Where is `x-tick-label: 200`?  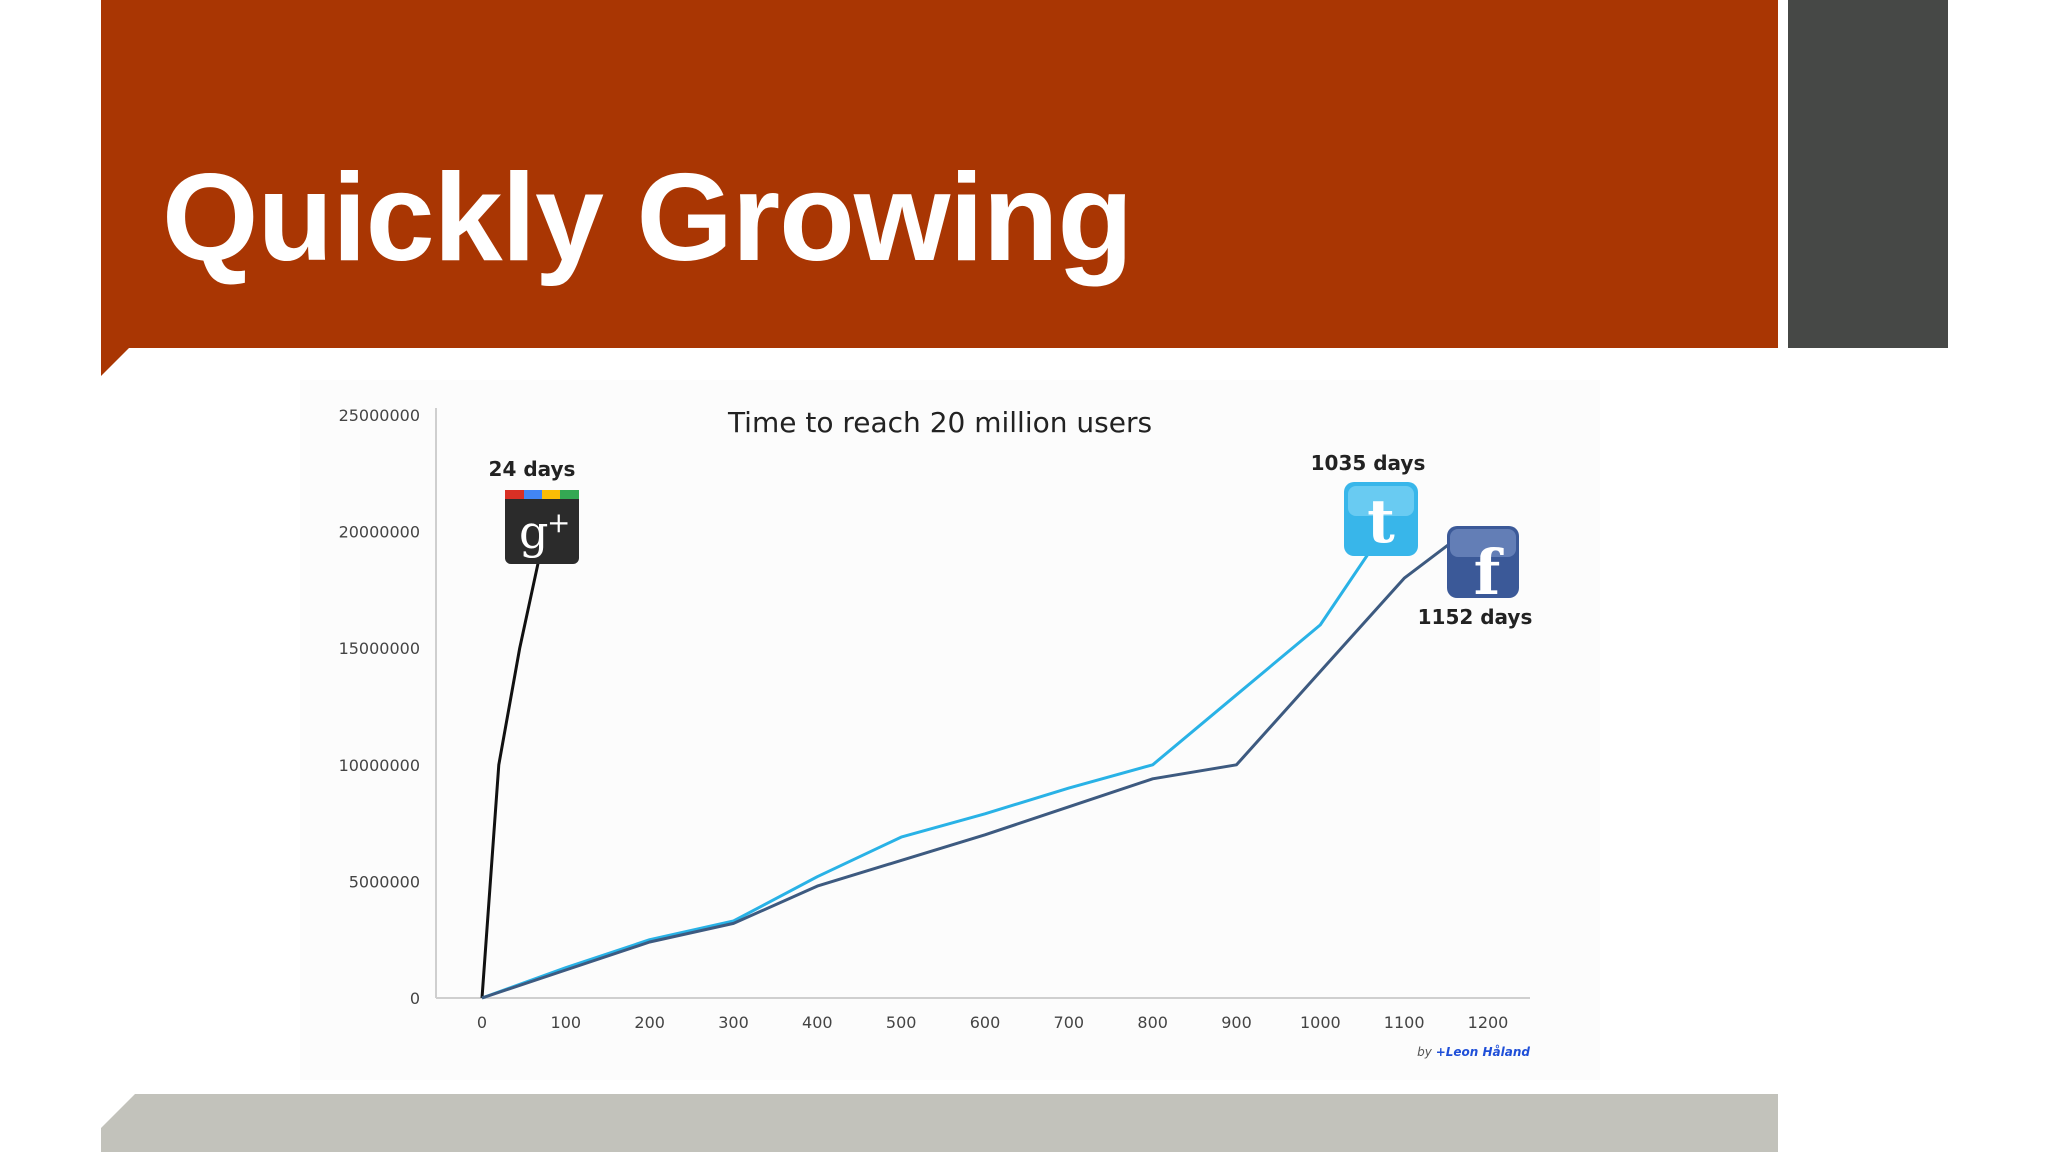
x-tick-label: 200 is located at coordinates (649, 1022).